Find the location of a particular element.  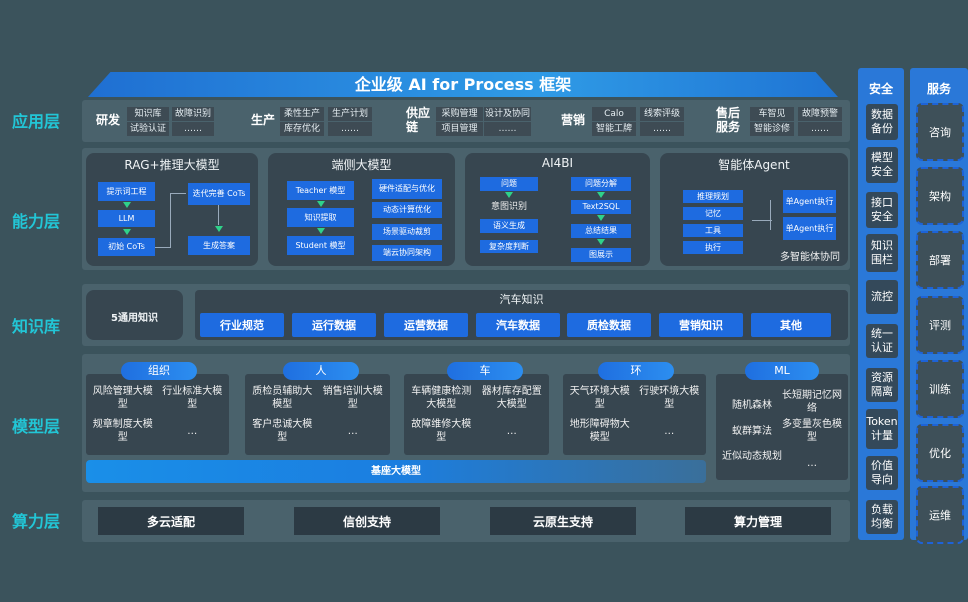

service-item: 运维 is located at coordinates (940, 515).